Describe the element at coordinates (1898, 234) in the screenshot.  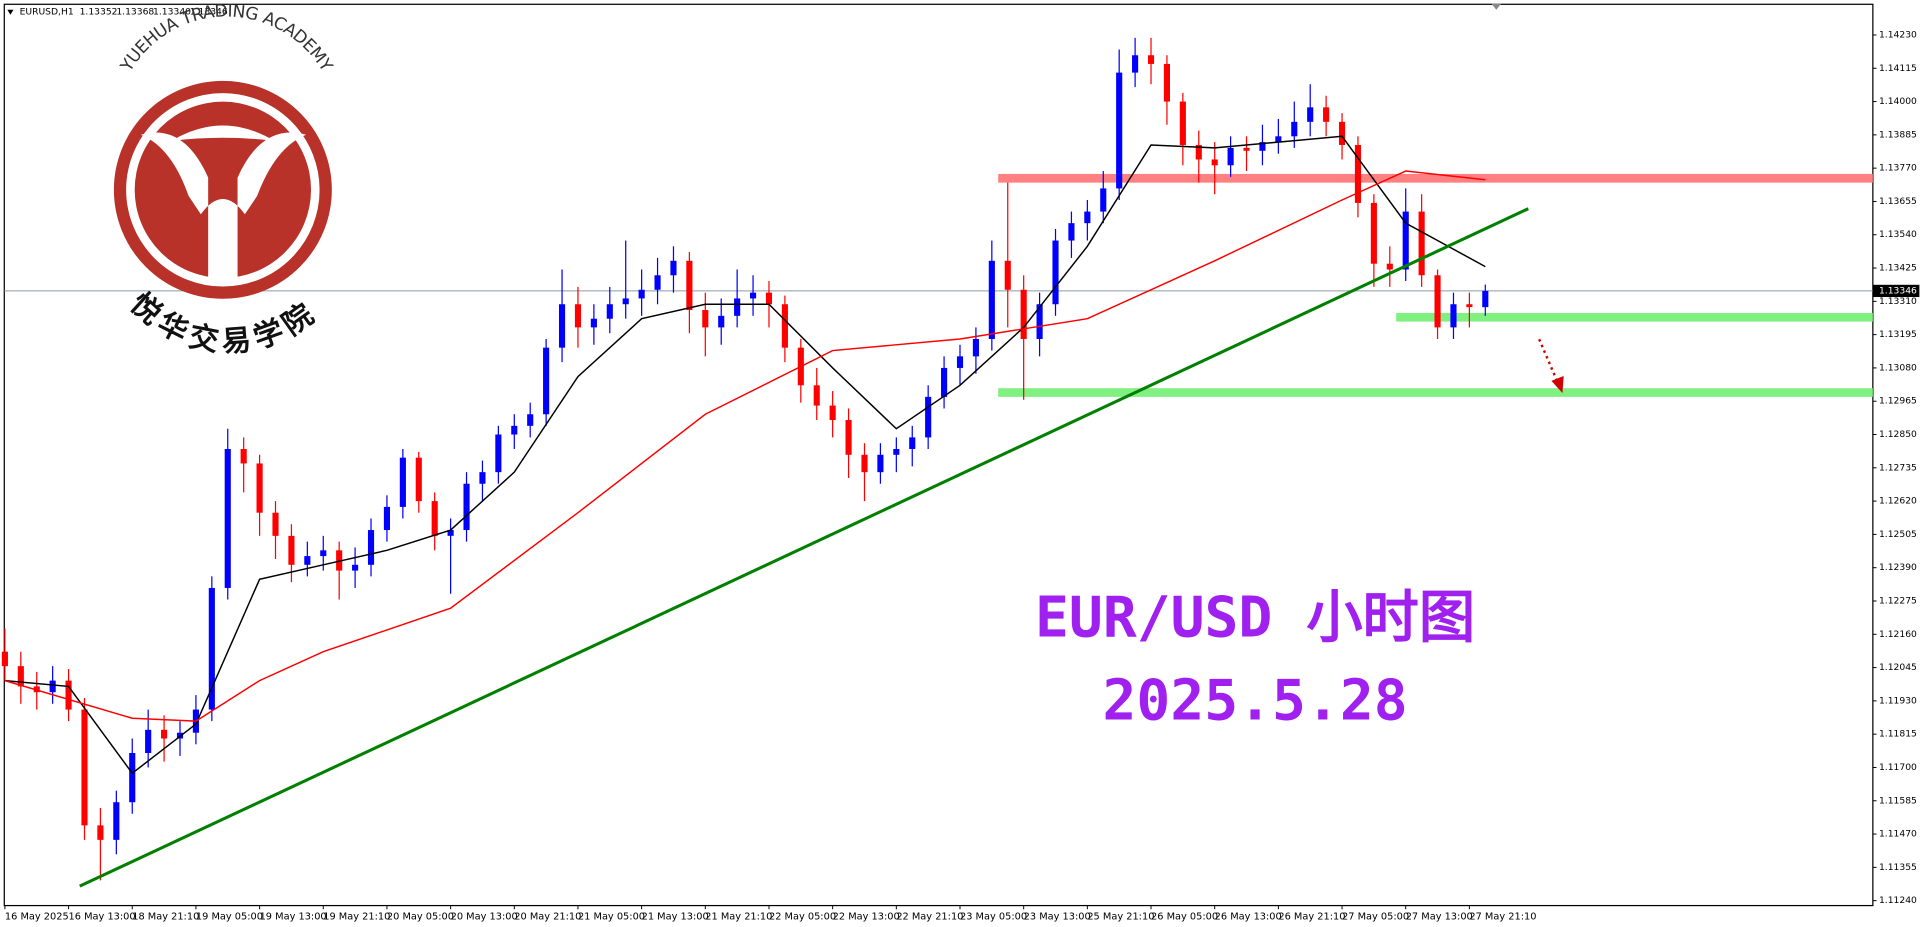
I see `y-tick-label: 1.13540` at that location.